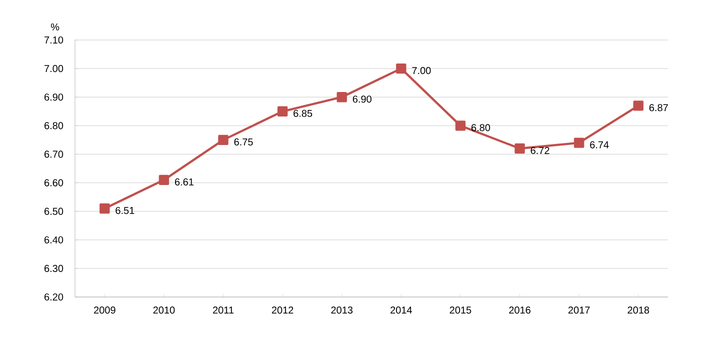 The width and height of the screenshot is (709, 346). Describe the element at coordinates (223, 310) in the screenshot. I see `x-tick-label: 2011` at that location.